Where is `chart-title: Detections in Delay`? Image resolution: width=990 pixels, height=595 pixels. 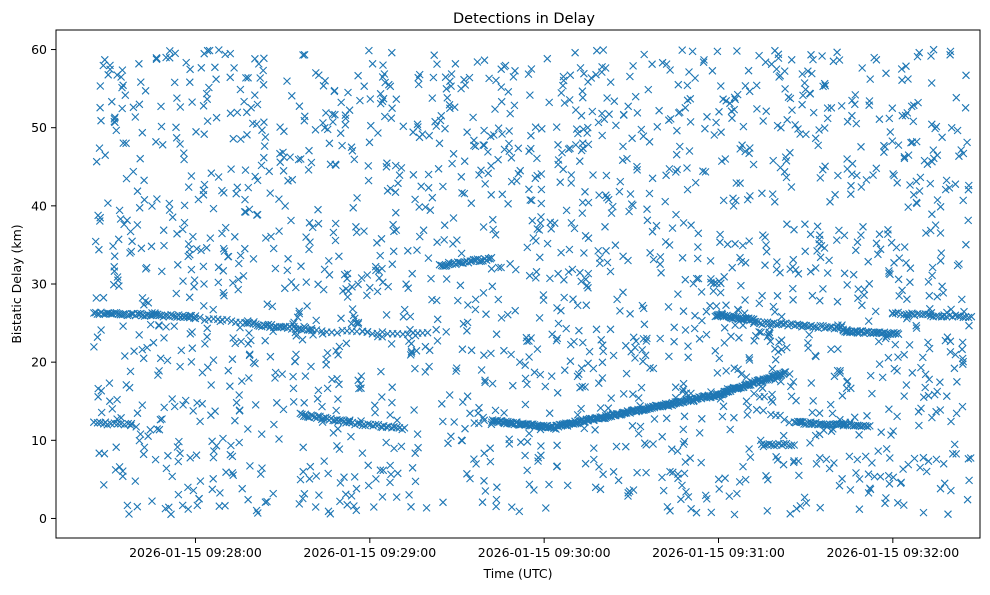 chart-title: Detections in Delay is located at coordinates (524, 19).